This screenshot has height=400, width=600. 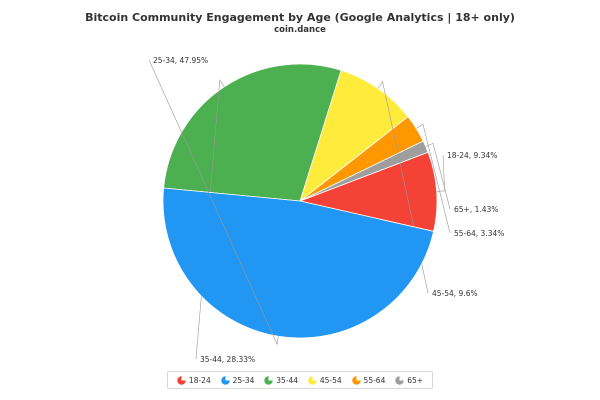 I want to click on slice-label-45-54: 45-54, 9.6%, so click(x=455, y=293).